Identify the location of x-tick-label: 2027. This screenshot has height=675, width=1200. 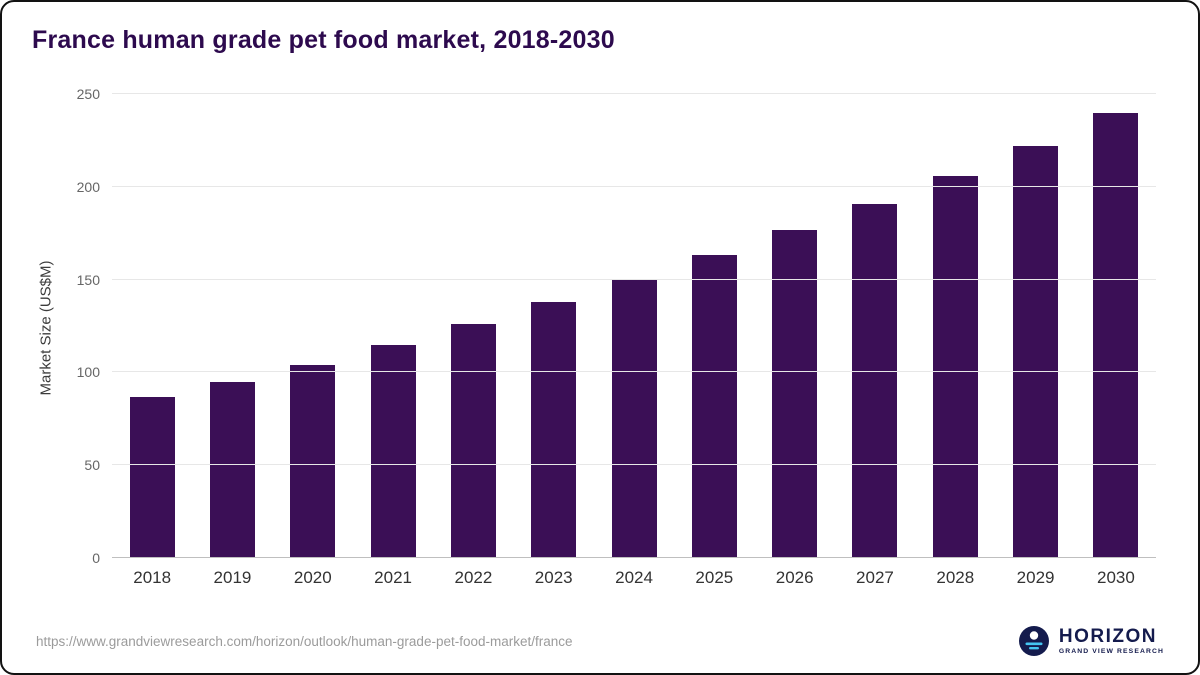
(875, 577).